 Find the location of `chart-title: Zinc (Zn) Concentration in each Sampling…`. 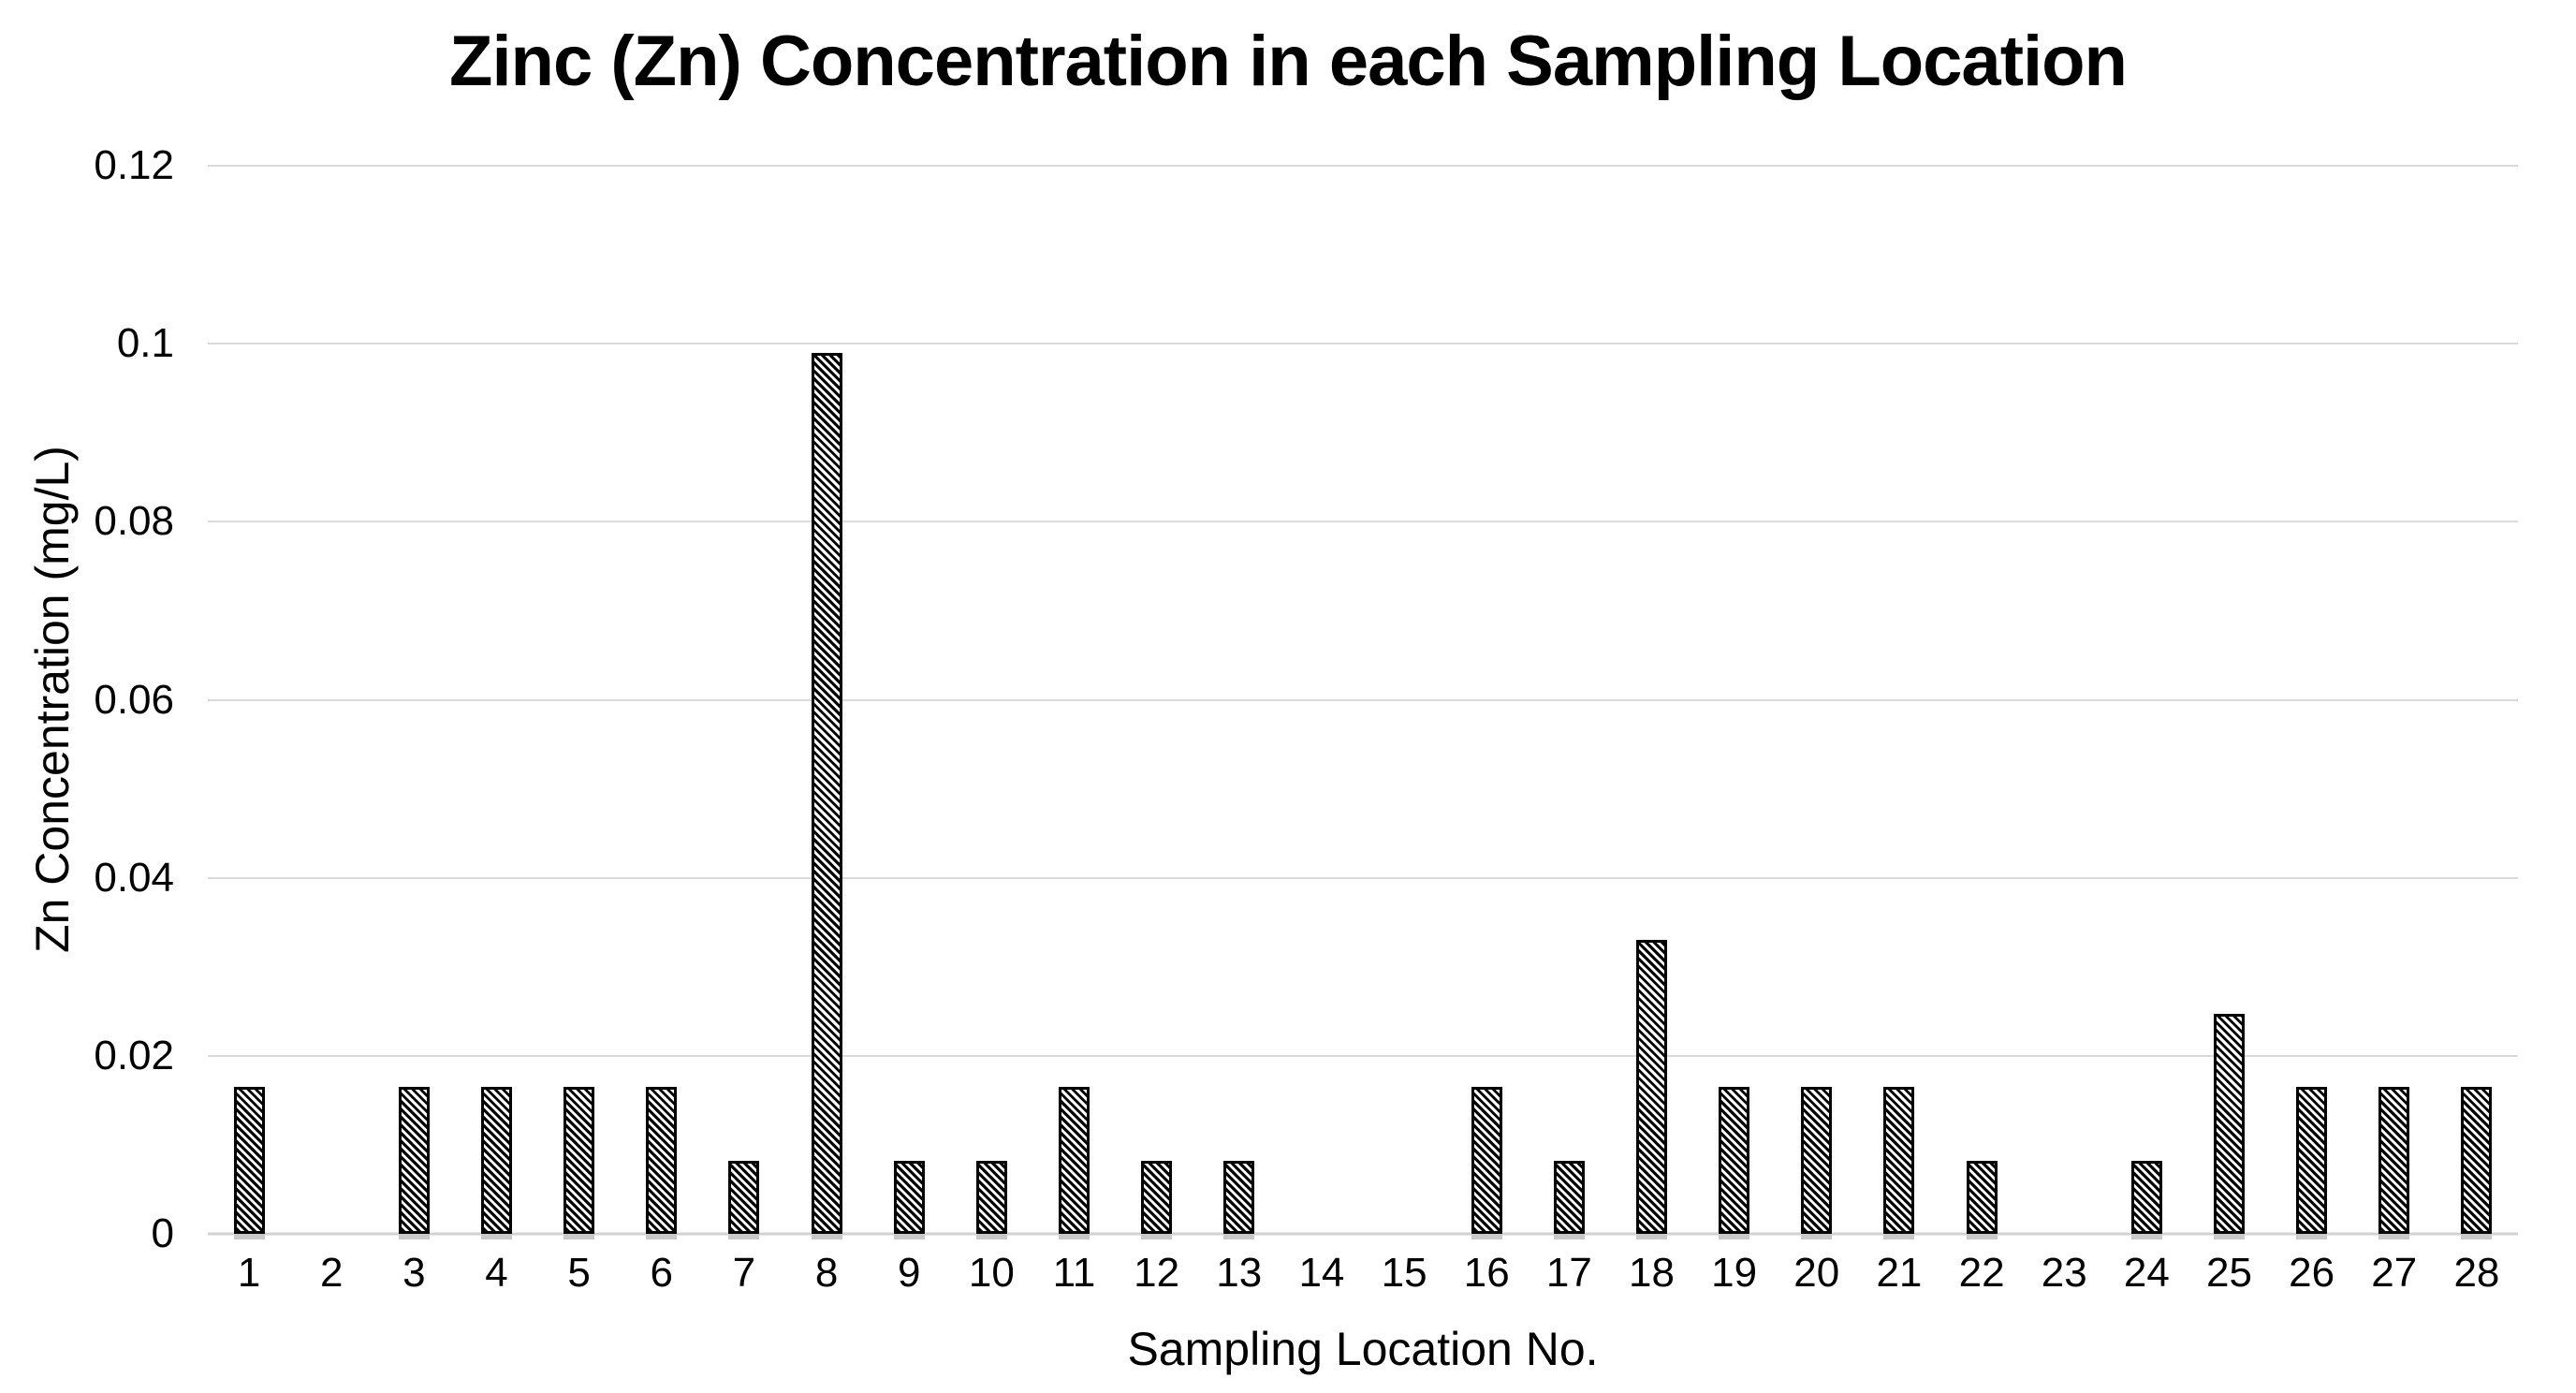

chart-title: Zinc (Zn) Concentration in each Sampling… is located at coordinates (1288, 62).